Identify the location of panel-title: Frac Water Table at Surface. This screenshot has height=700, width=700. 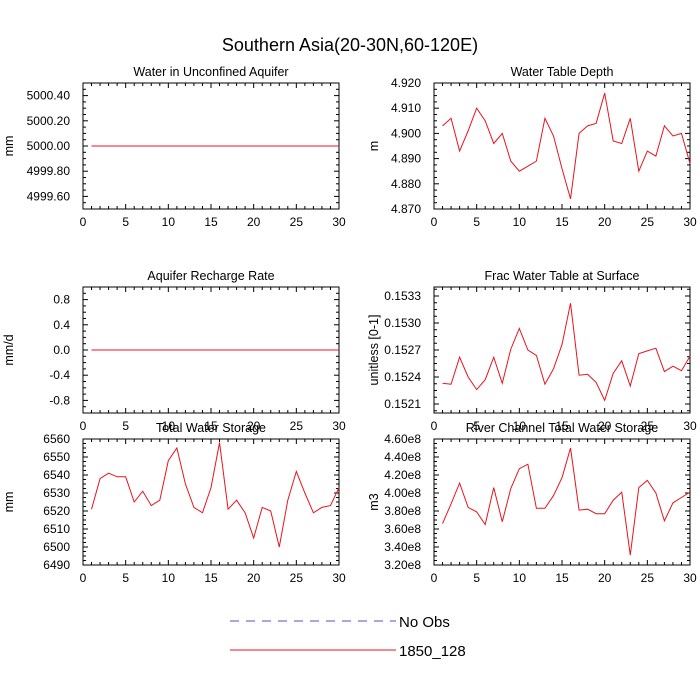
(562, 276).